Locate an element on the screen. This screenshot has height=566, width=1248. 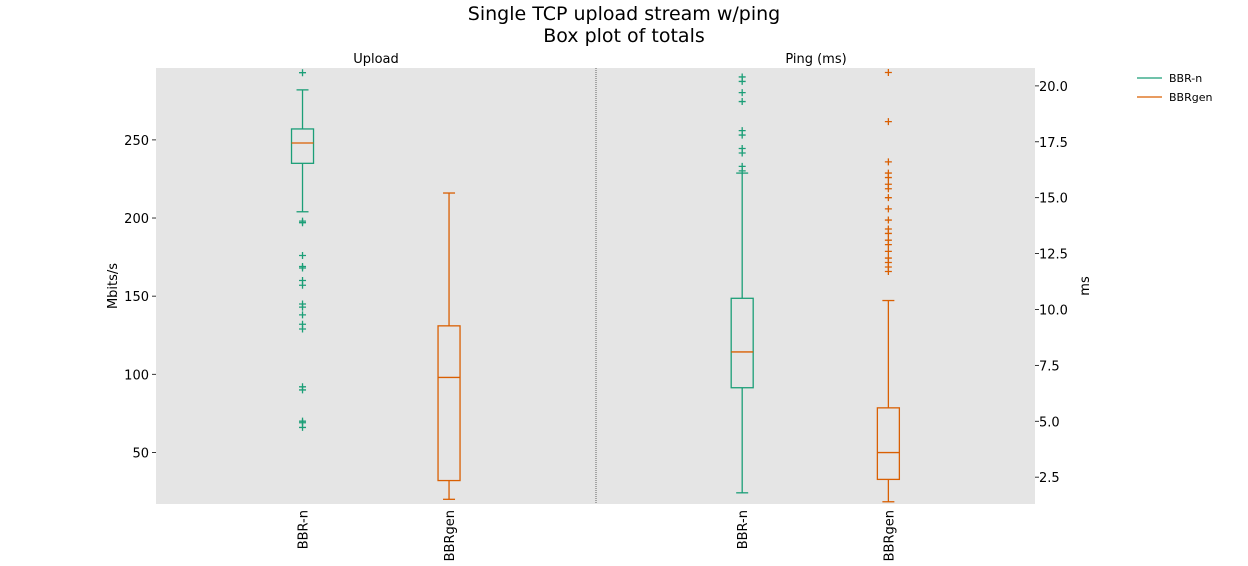
y-tick-label: 17.5 is located at coordinates (1053, 143).